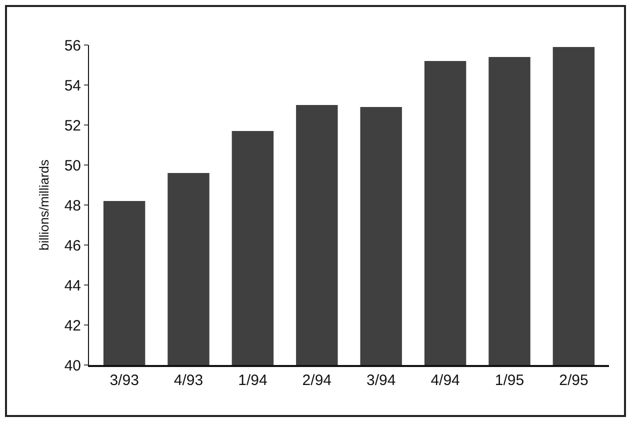 Image resolution: width=631 pixels, height=422 pixels. Describe the element at coordinates (381, 380) in the screenshot. I see `x-tick-label: 3/94` at that location.